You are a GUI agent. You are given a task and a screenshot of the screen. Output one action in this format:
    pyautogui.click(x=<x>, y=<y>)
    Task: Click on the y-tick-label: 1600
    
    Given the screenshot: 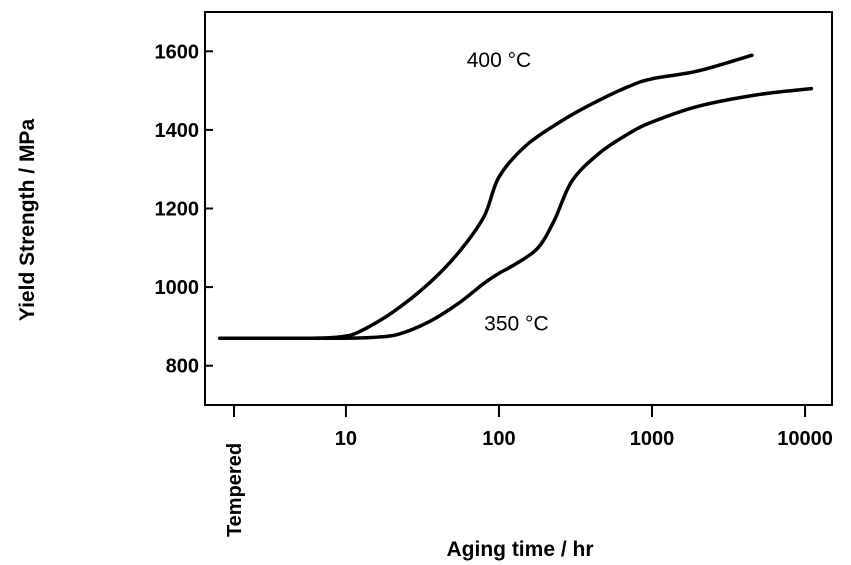 What is the action you would take?
    pyautogui.click(x=177, y=52)
    